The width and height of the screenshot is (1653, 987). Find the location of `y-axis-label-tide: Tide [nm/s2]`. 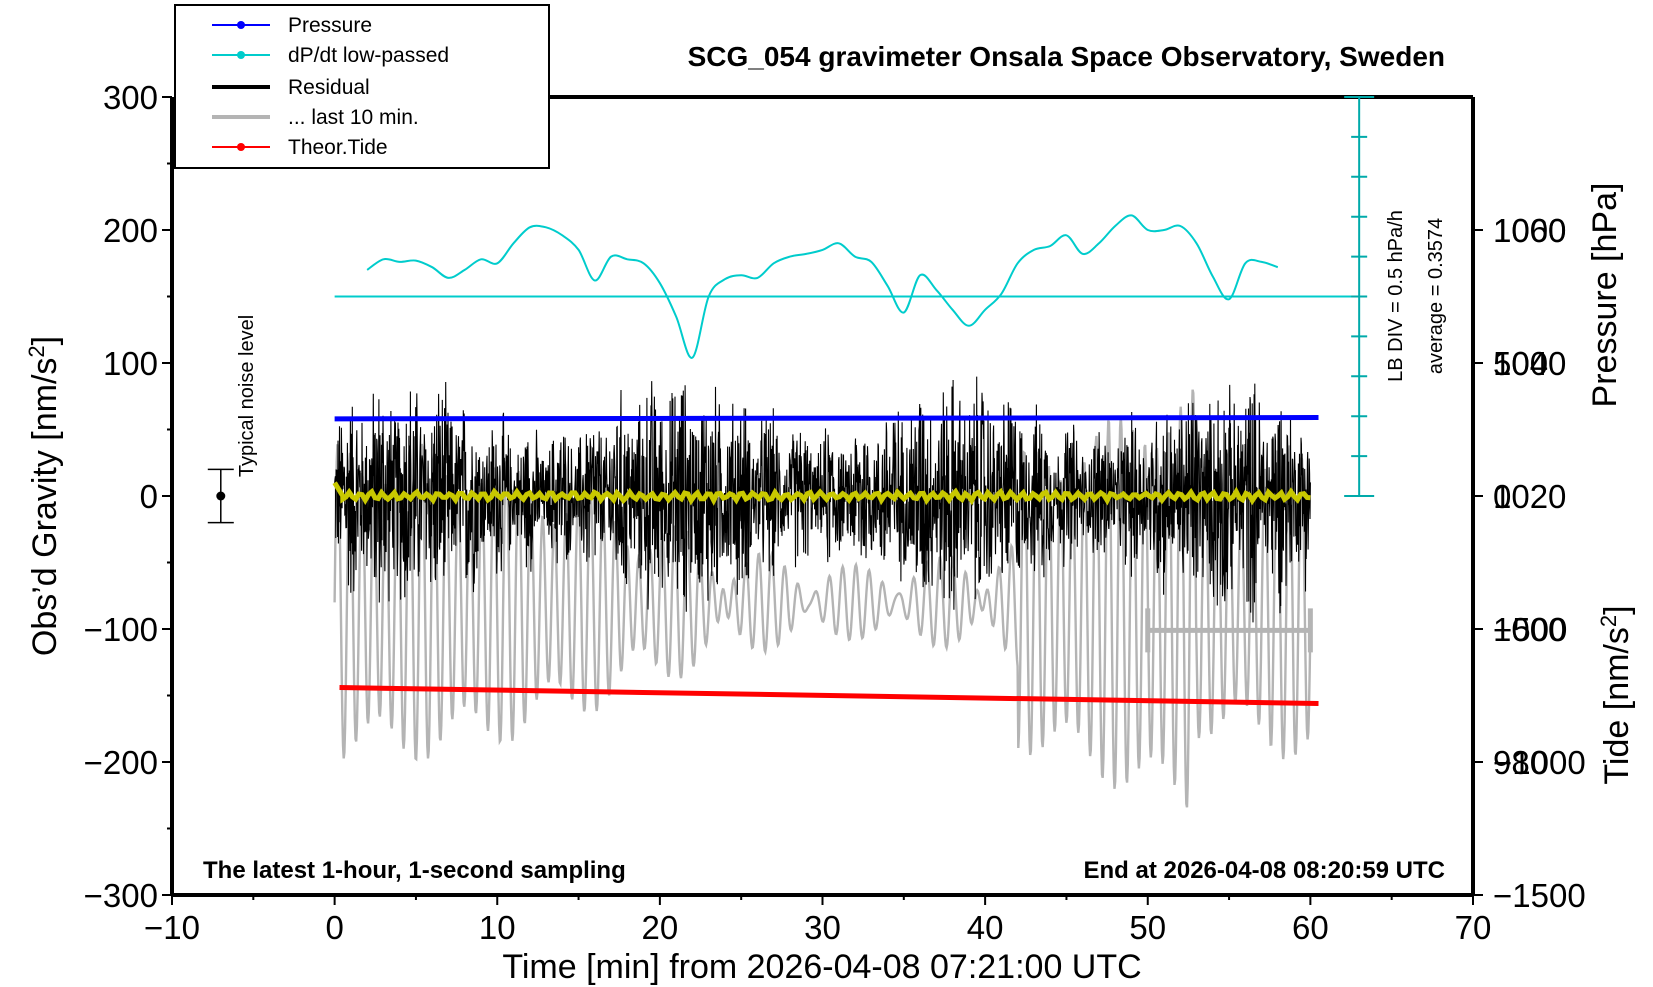

y-axis-label-tide: Tide [nm/s2] is located at coordinates (1616, 694).